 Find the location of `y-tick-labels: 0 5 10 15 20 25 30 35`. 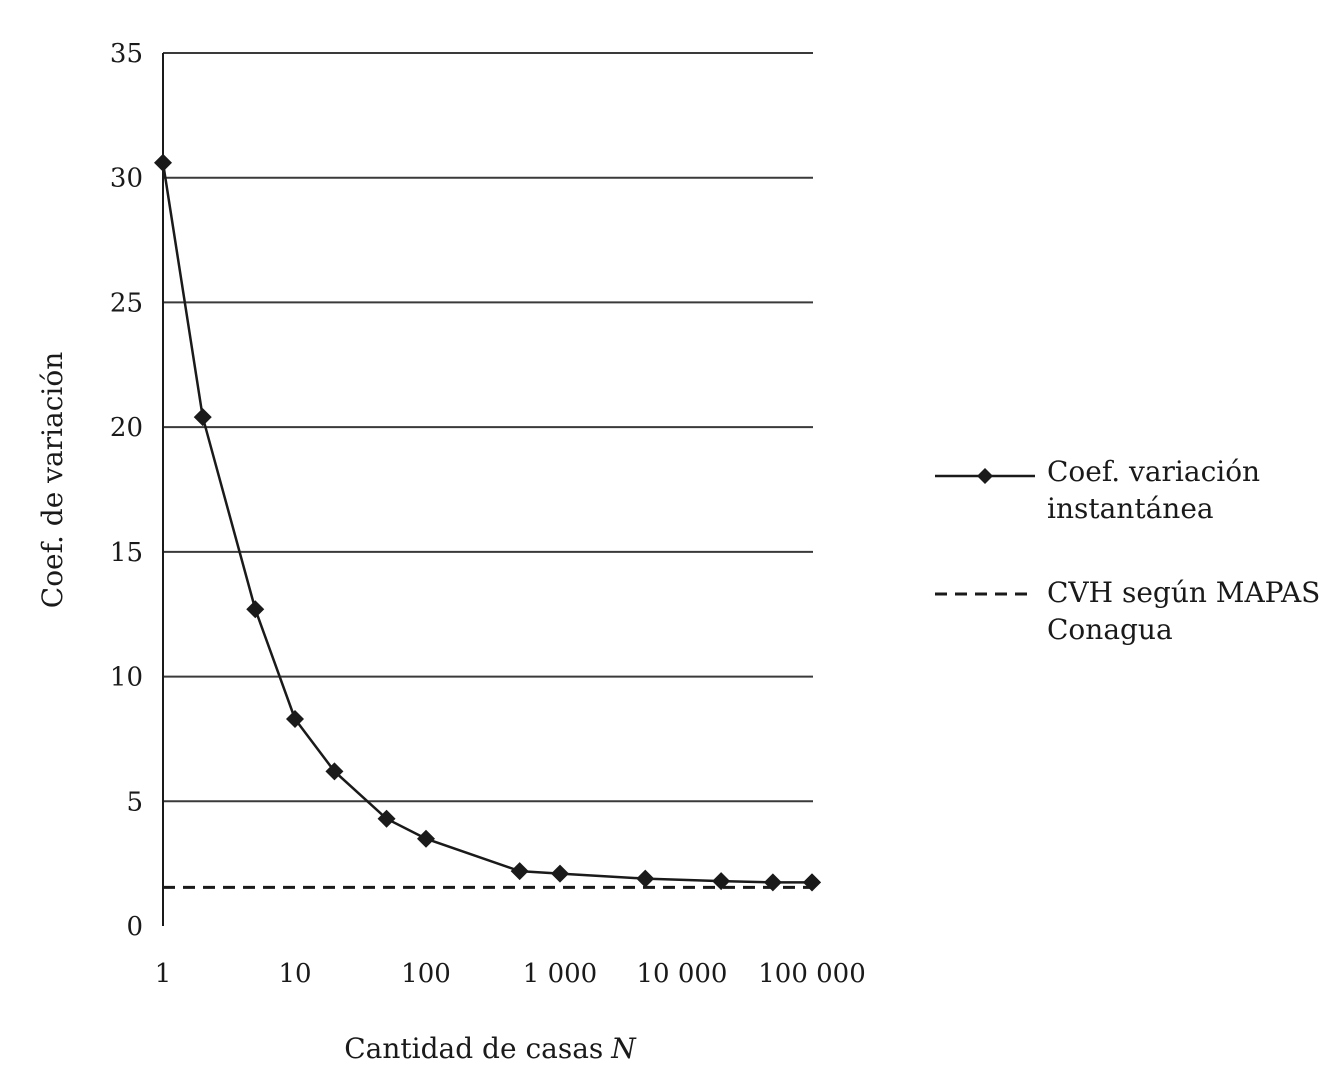

y-tick-labels: 0 5 10 15 20 25 30 35 is located at coordinates (126, 490).